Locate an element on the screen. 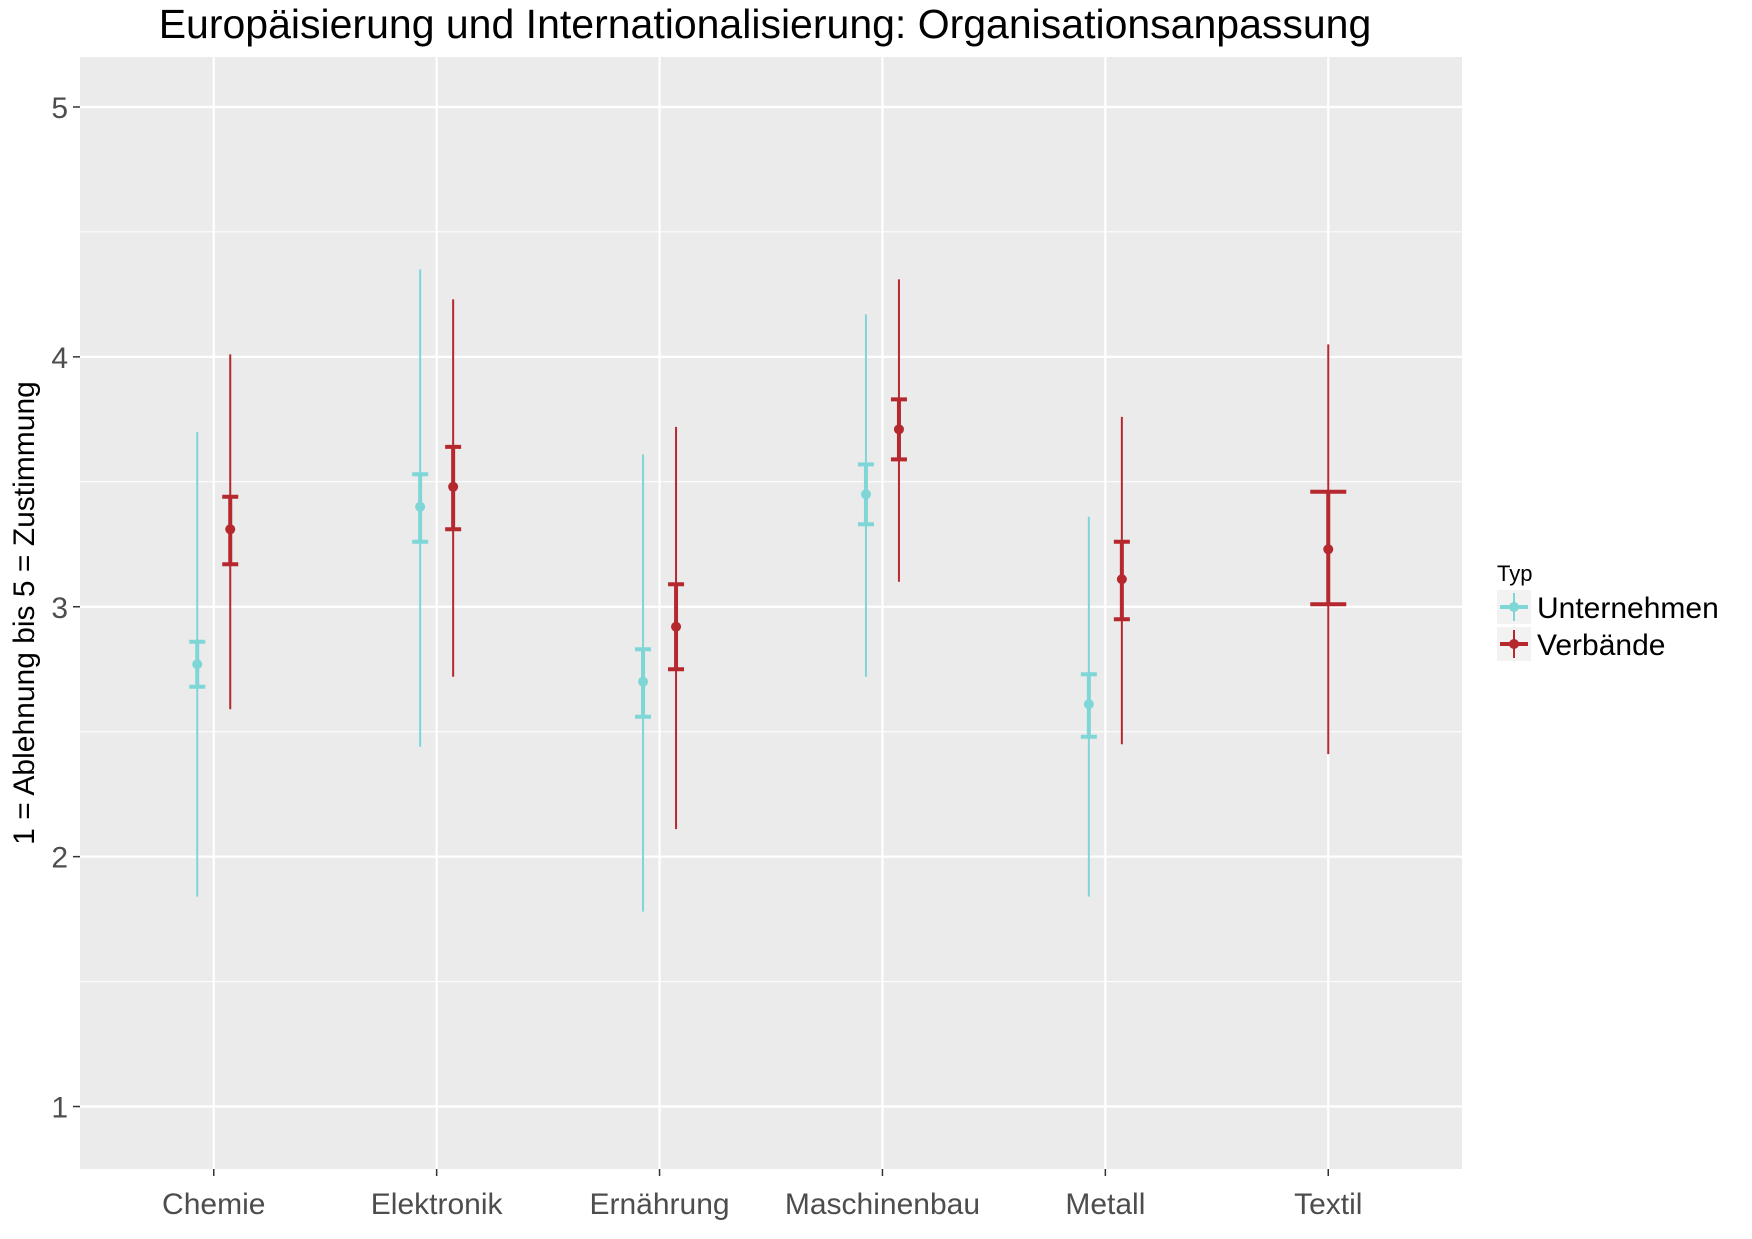  x-tick-label: Maschinenbau is located at coordinates (882, 1204).